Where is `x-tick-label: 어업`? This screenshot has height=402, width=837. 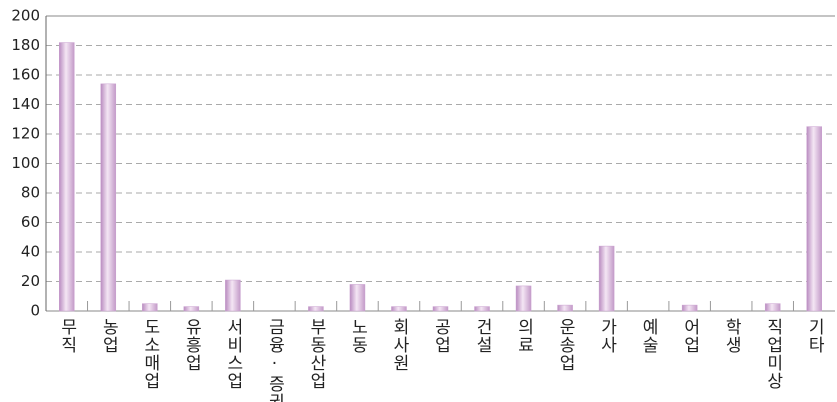
x-tick-label: 어업 is located at coordinates (690, 336).